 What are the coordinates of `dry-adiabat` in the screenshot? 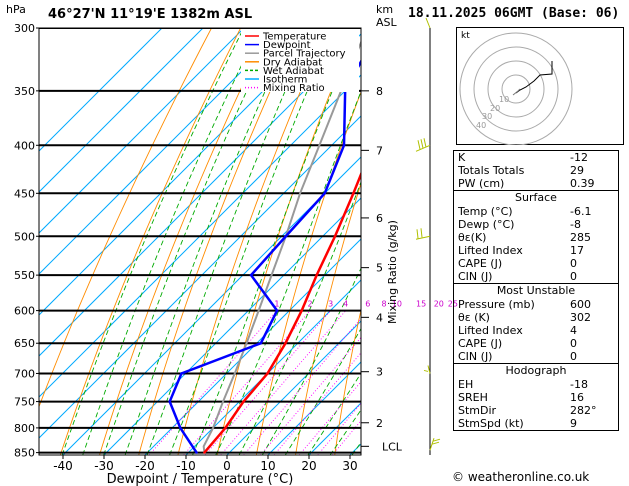 It's located at (328, 318).